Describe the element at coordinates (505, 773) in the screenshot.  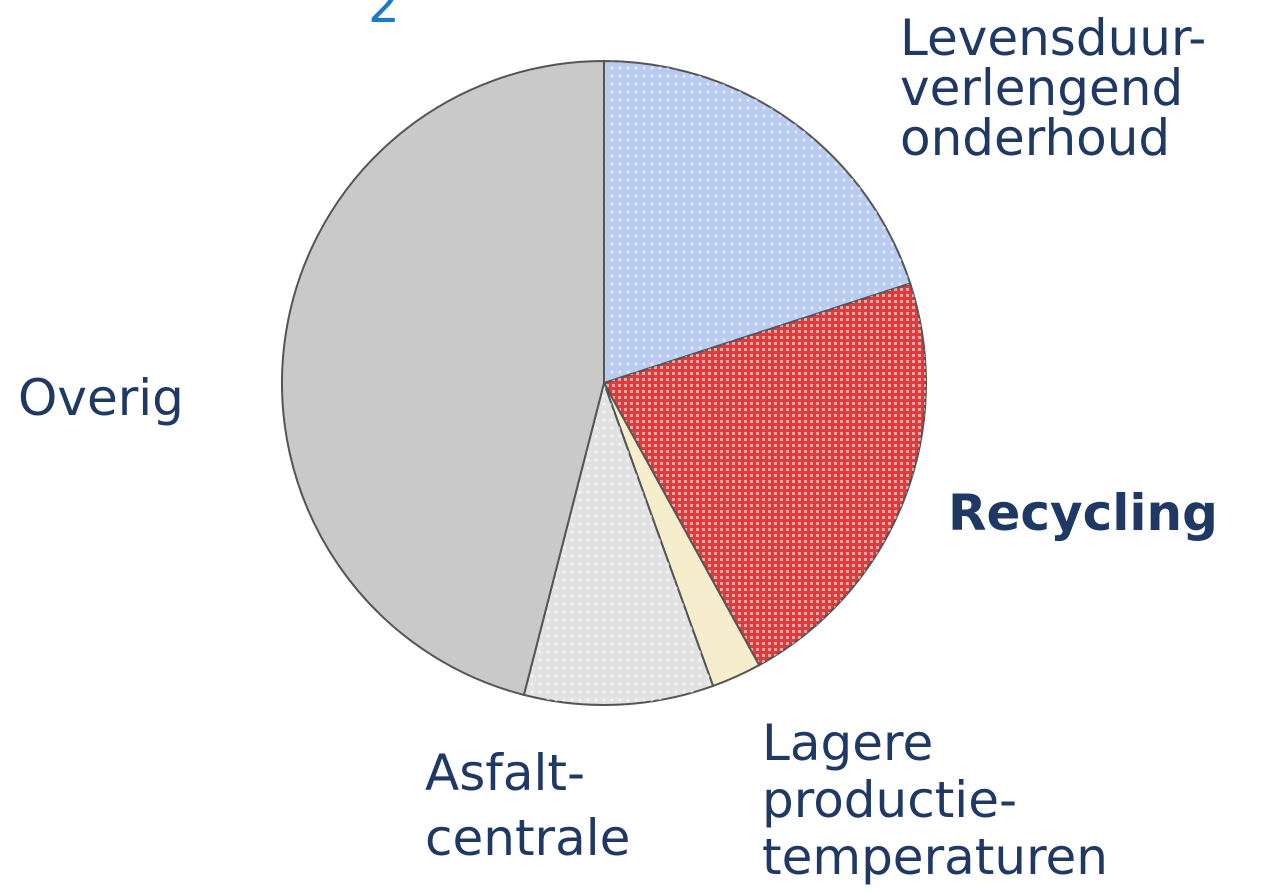
I see `slice-label: Asfalt-` at that location.